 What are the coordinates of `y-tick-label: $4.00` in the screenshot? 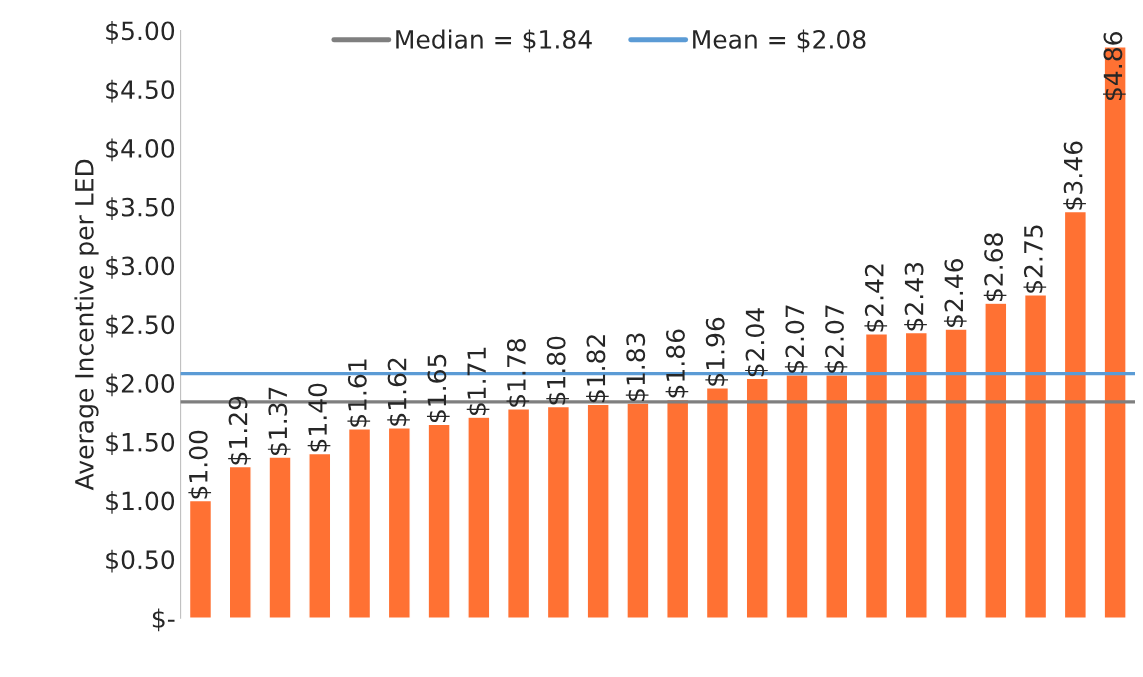 It's located at (140, 150).